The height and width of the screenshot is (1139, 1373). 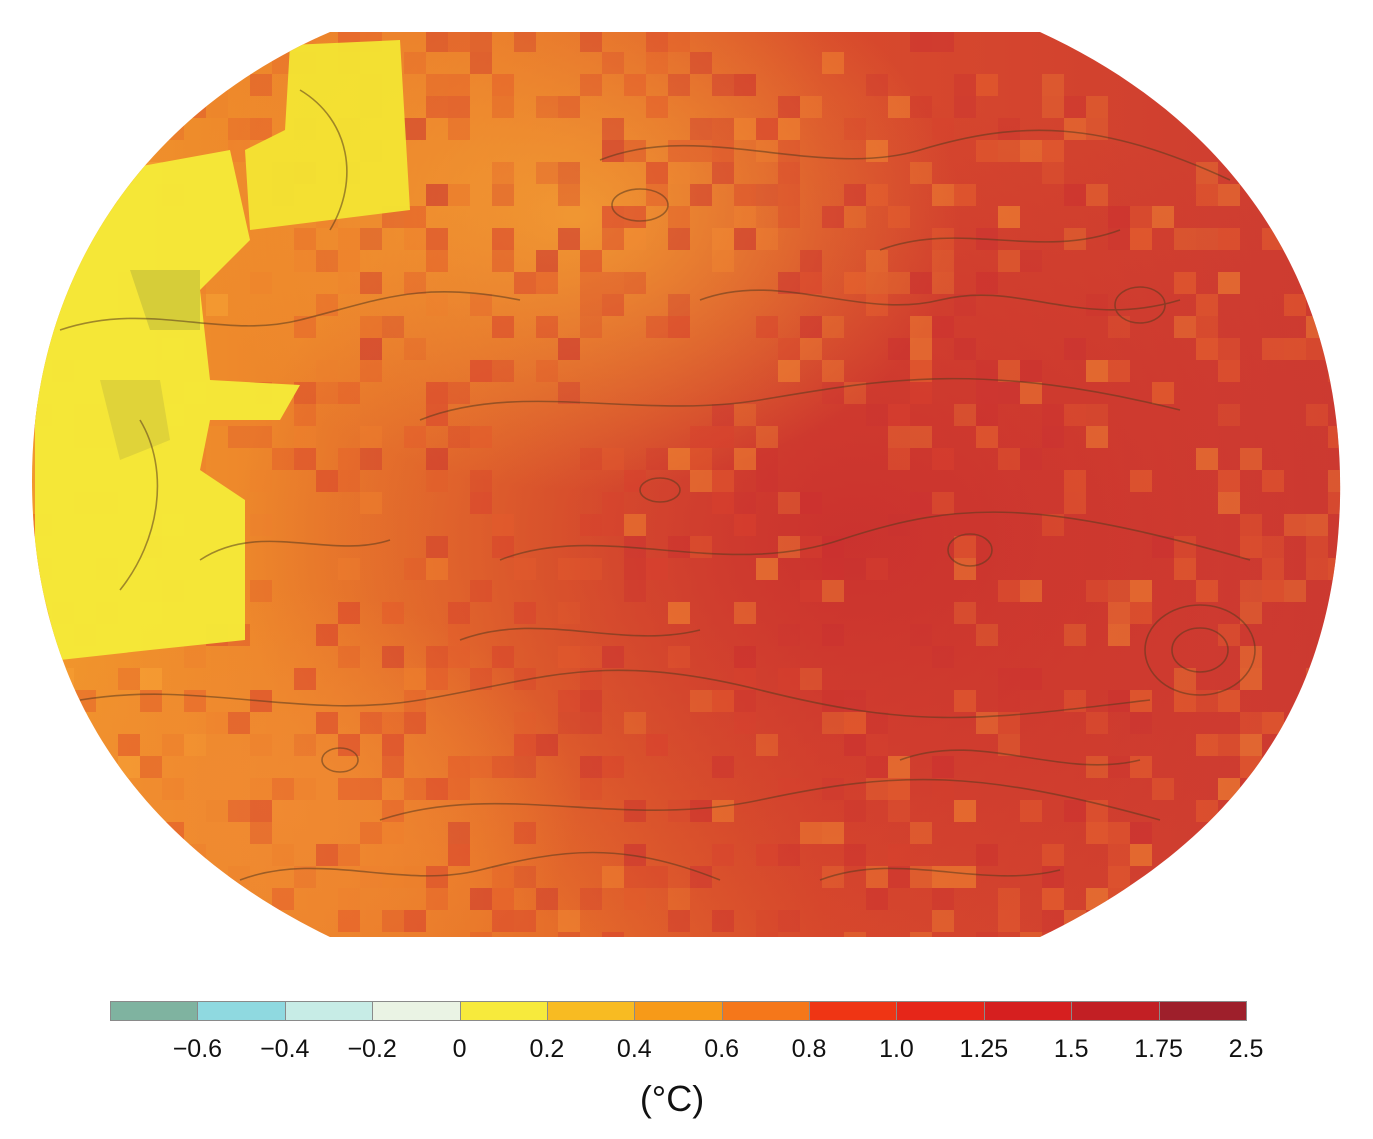 I want to click on colorbar-tick-label: 0.6, so click(x=722, y=1049).